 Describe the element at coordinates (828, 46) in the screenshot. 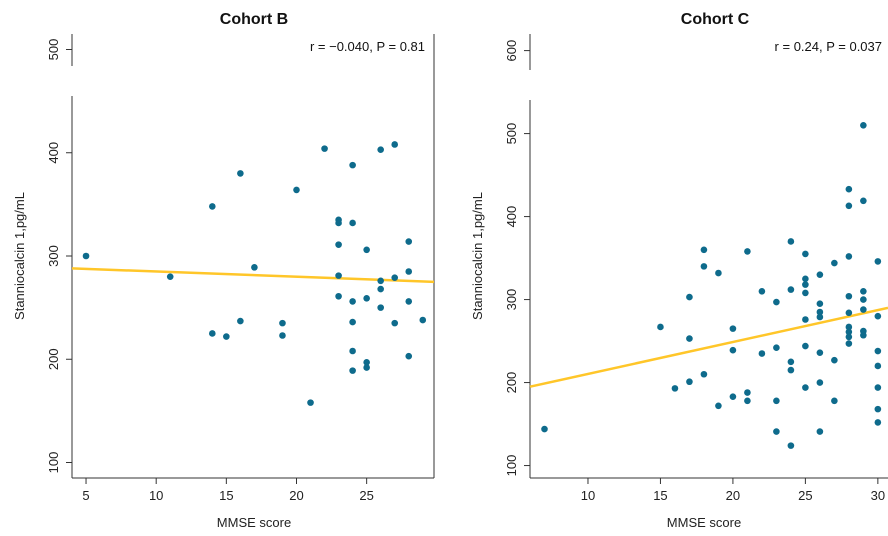

I see `correlation-annotation: r = 0.24, P = 0.037` at that location.